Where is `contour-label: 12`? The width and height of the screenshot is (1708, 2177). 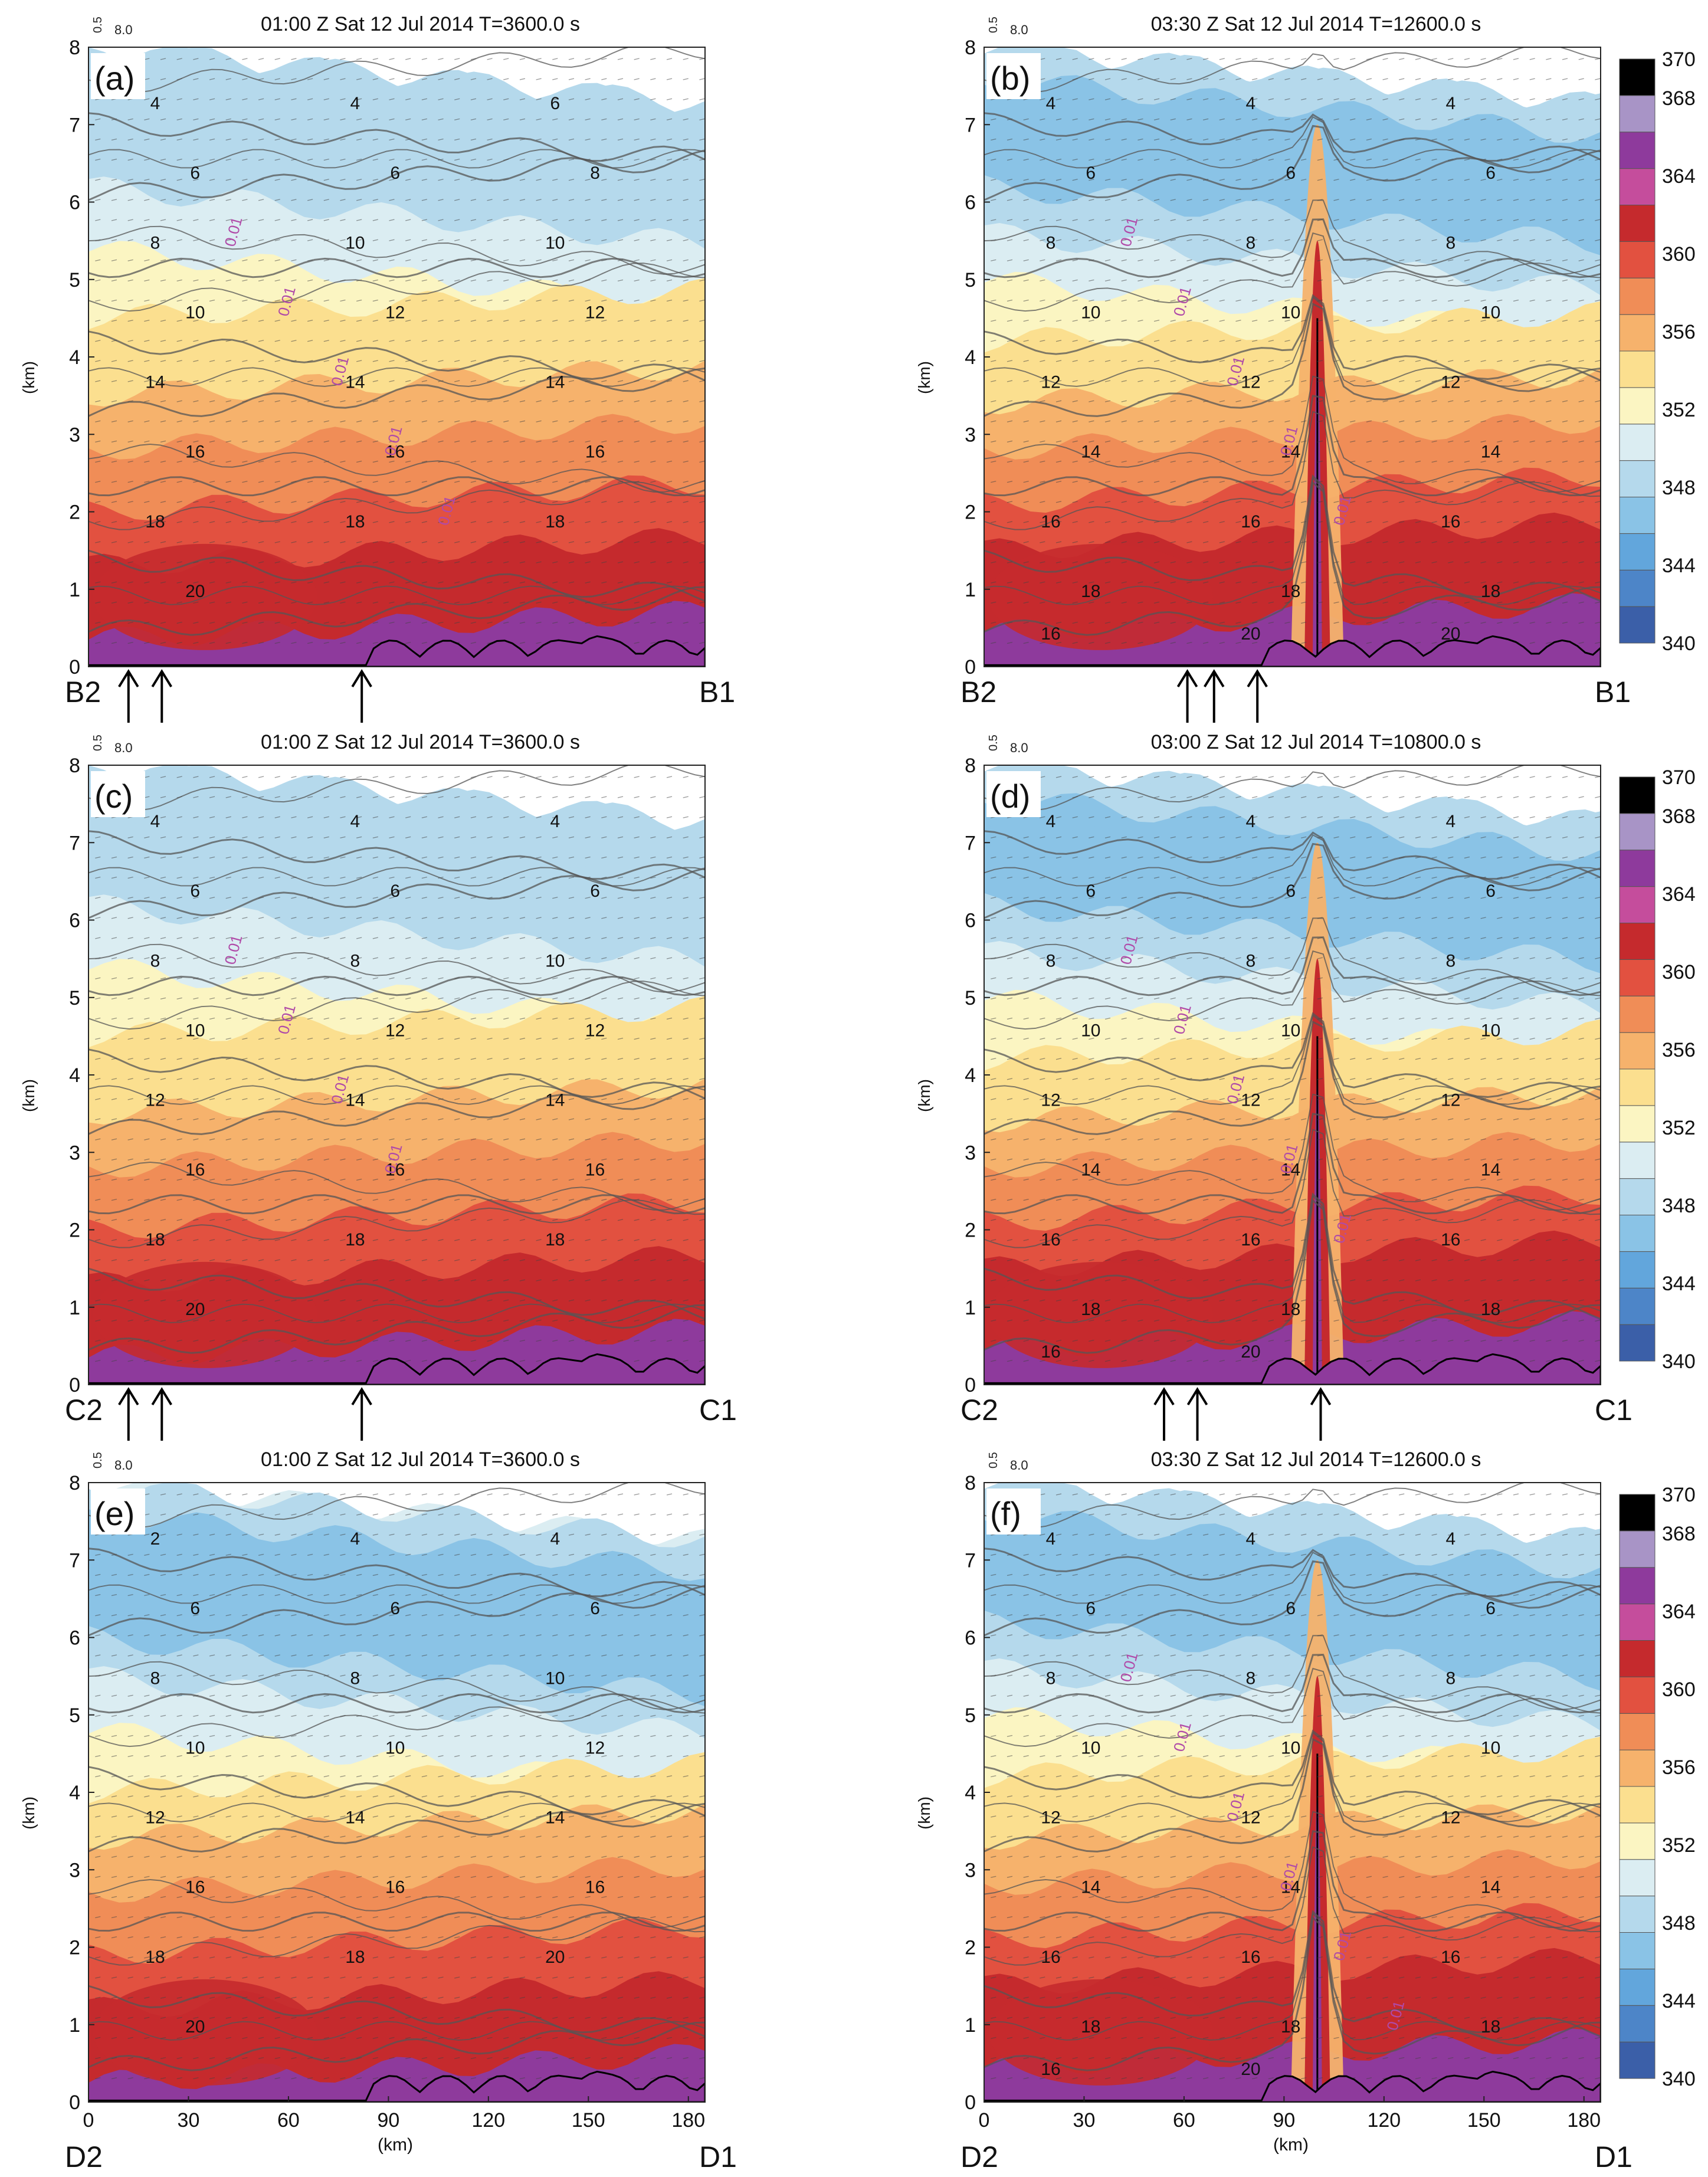 contour-label: 12 is located at coordinates (595, 1030).